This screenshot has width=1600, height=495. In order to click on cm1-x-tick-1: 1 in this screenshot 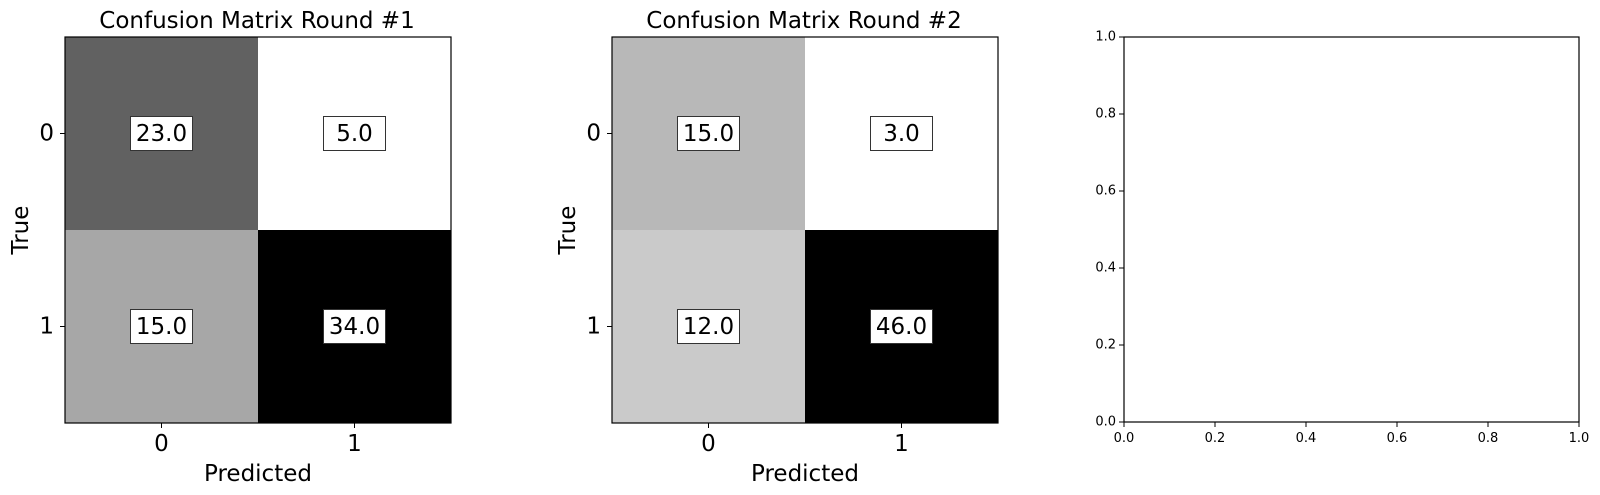, I will do `click(354, 444)`.